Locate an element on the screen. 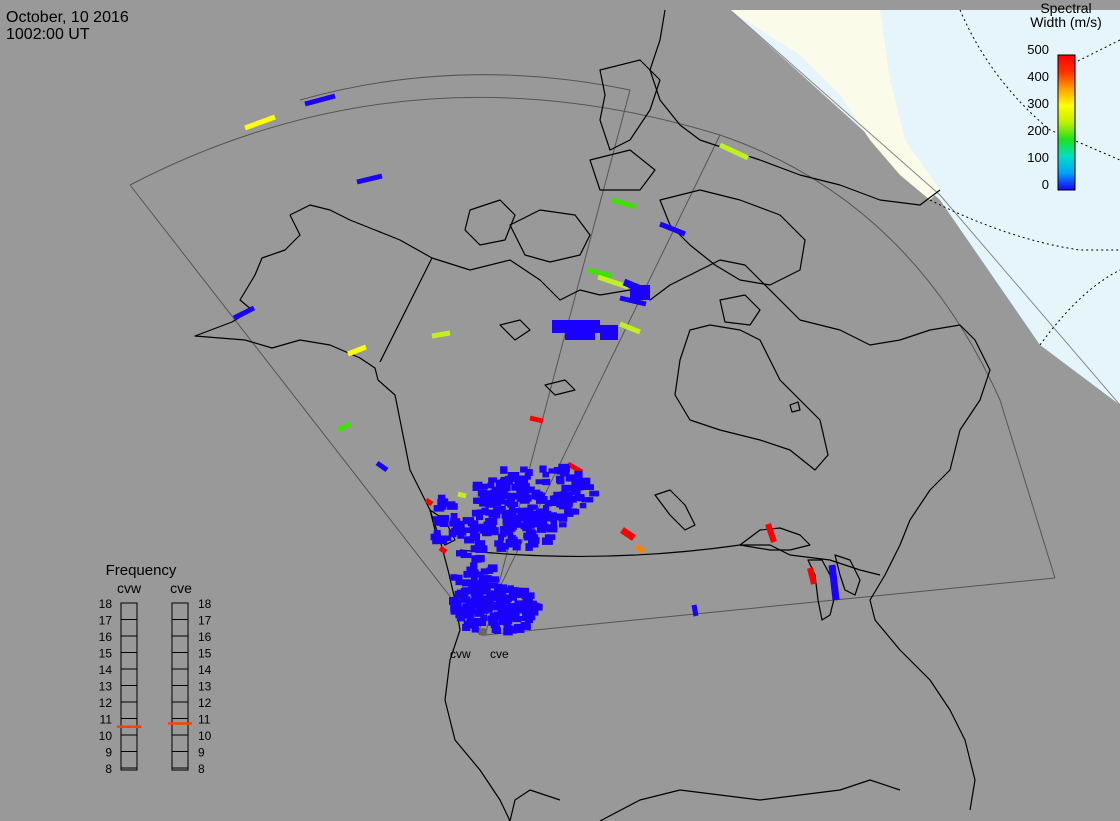 This screenshot has width=1120, height=821. frequency-tick-label: 16 is located at coordinates (205, 637).